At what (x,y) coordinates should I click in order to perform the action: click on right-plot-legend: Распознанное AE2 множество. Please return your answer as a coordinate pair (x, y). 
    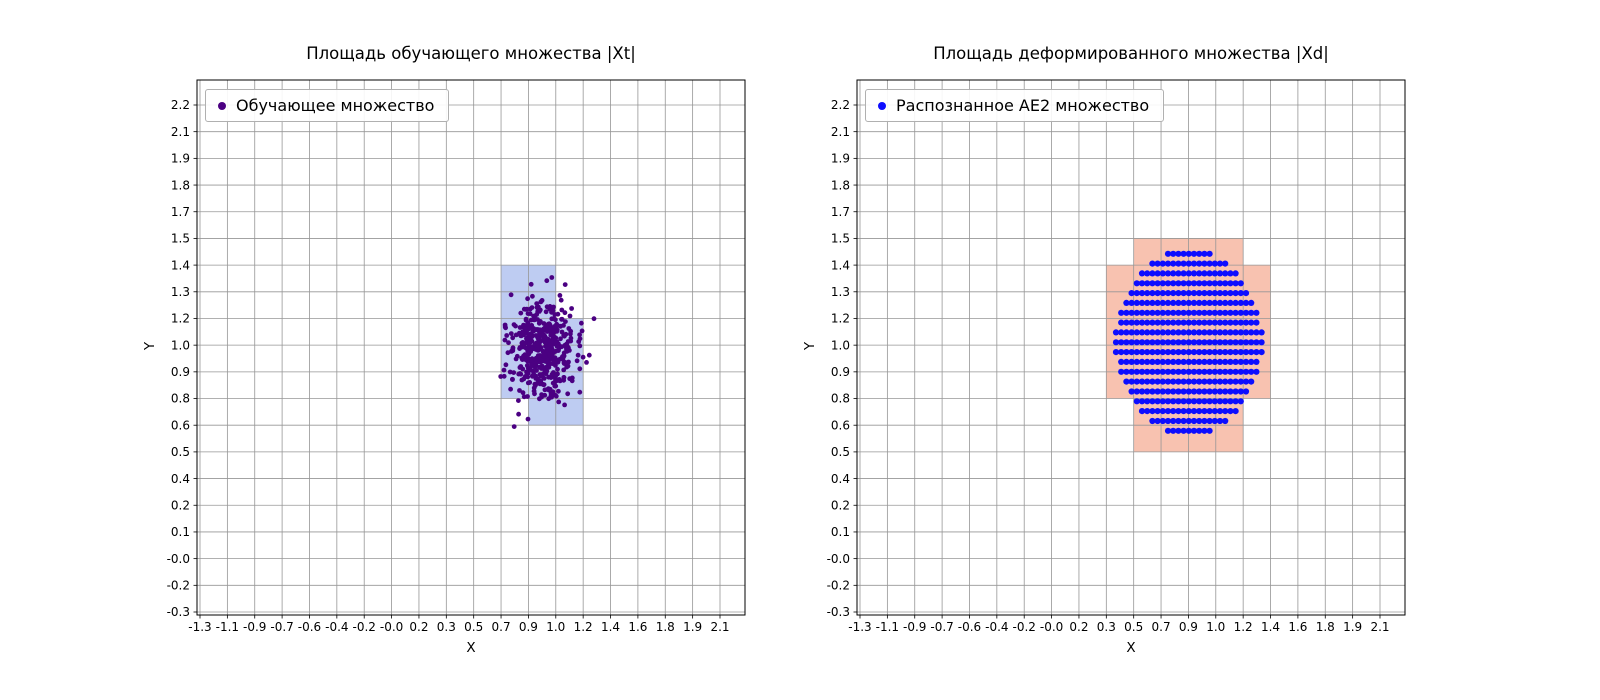
    Looking at the image, I should click on (1015, 105).